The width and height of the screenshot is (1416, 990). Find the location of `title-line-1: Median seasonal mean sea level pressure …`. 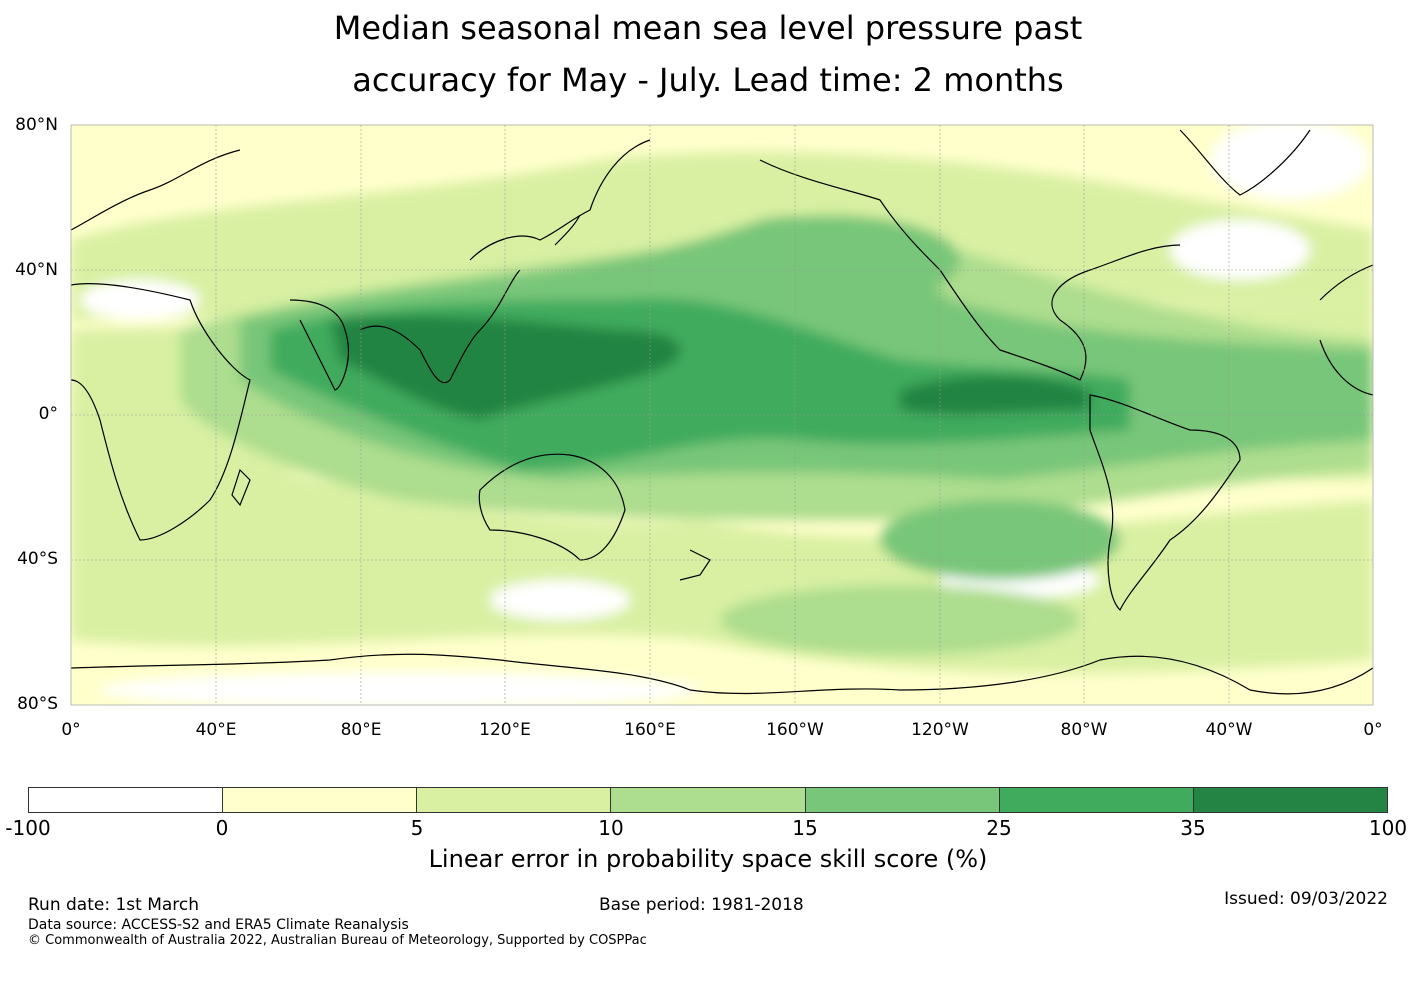

title-line-1: Median seasonal mean sea level pressure … is located at coordinates (708, 28).